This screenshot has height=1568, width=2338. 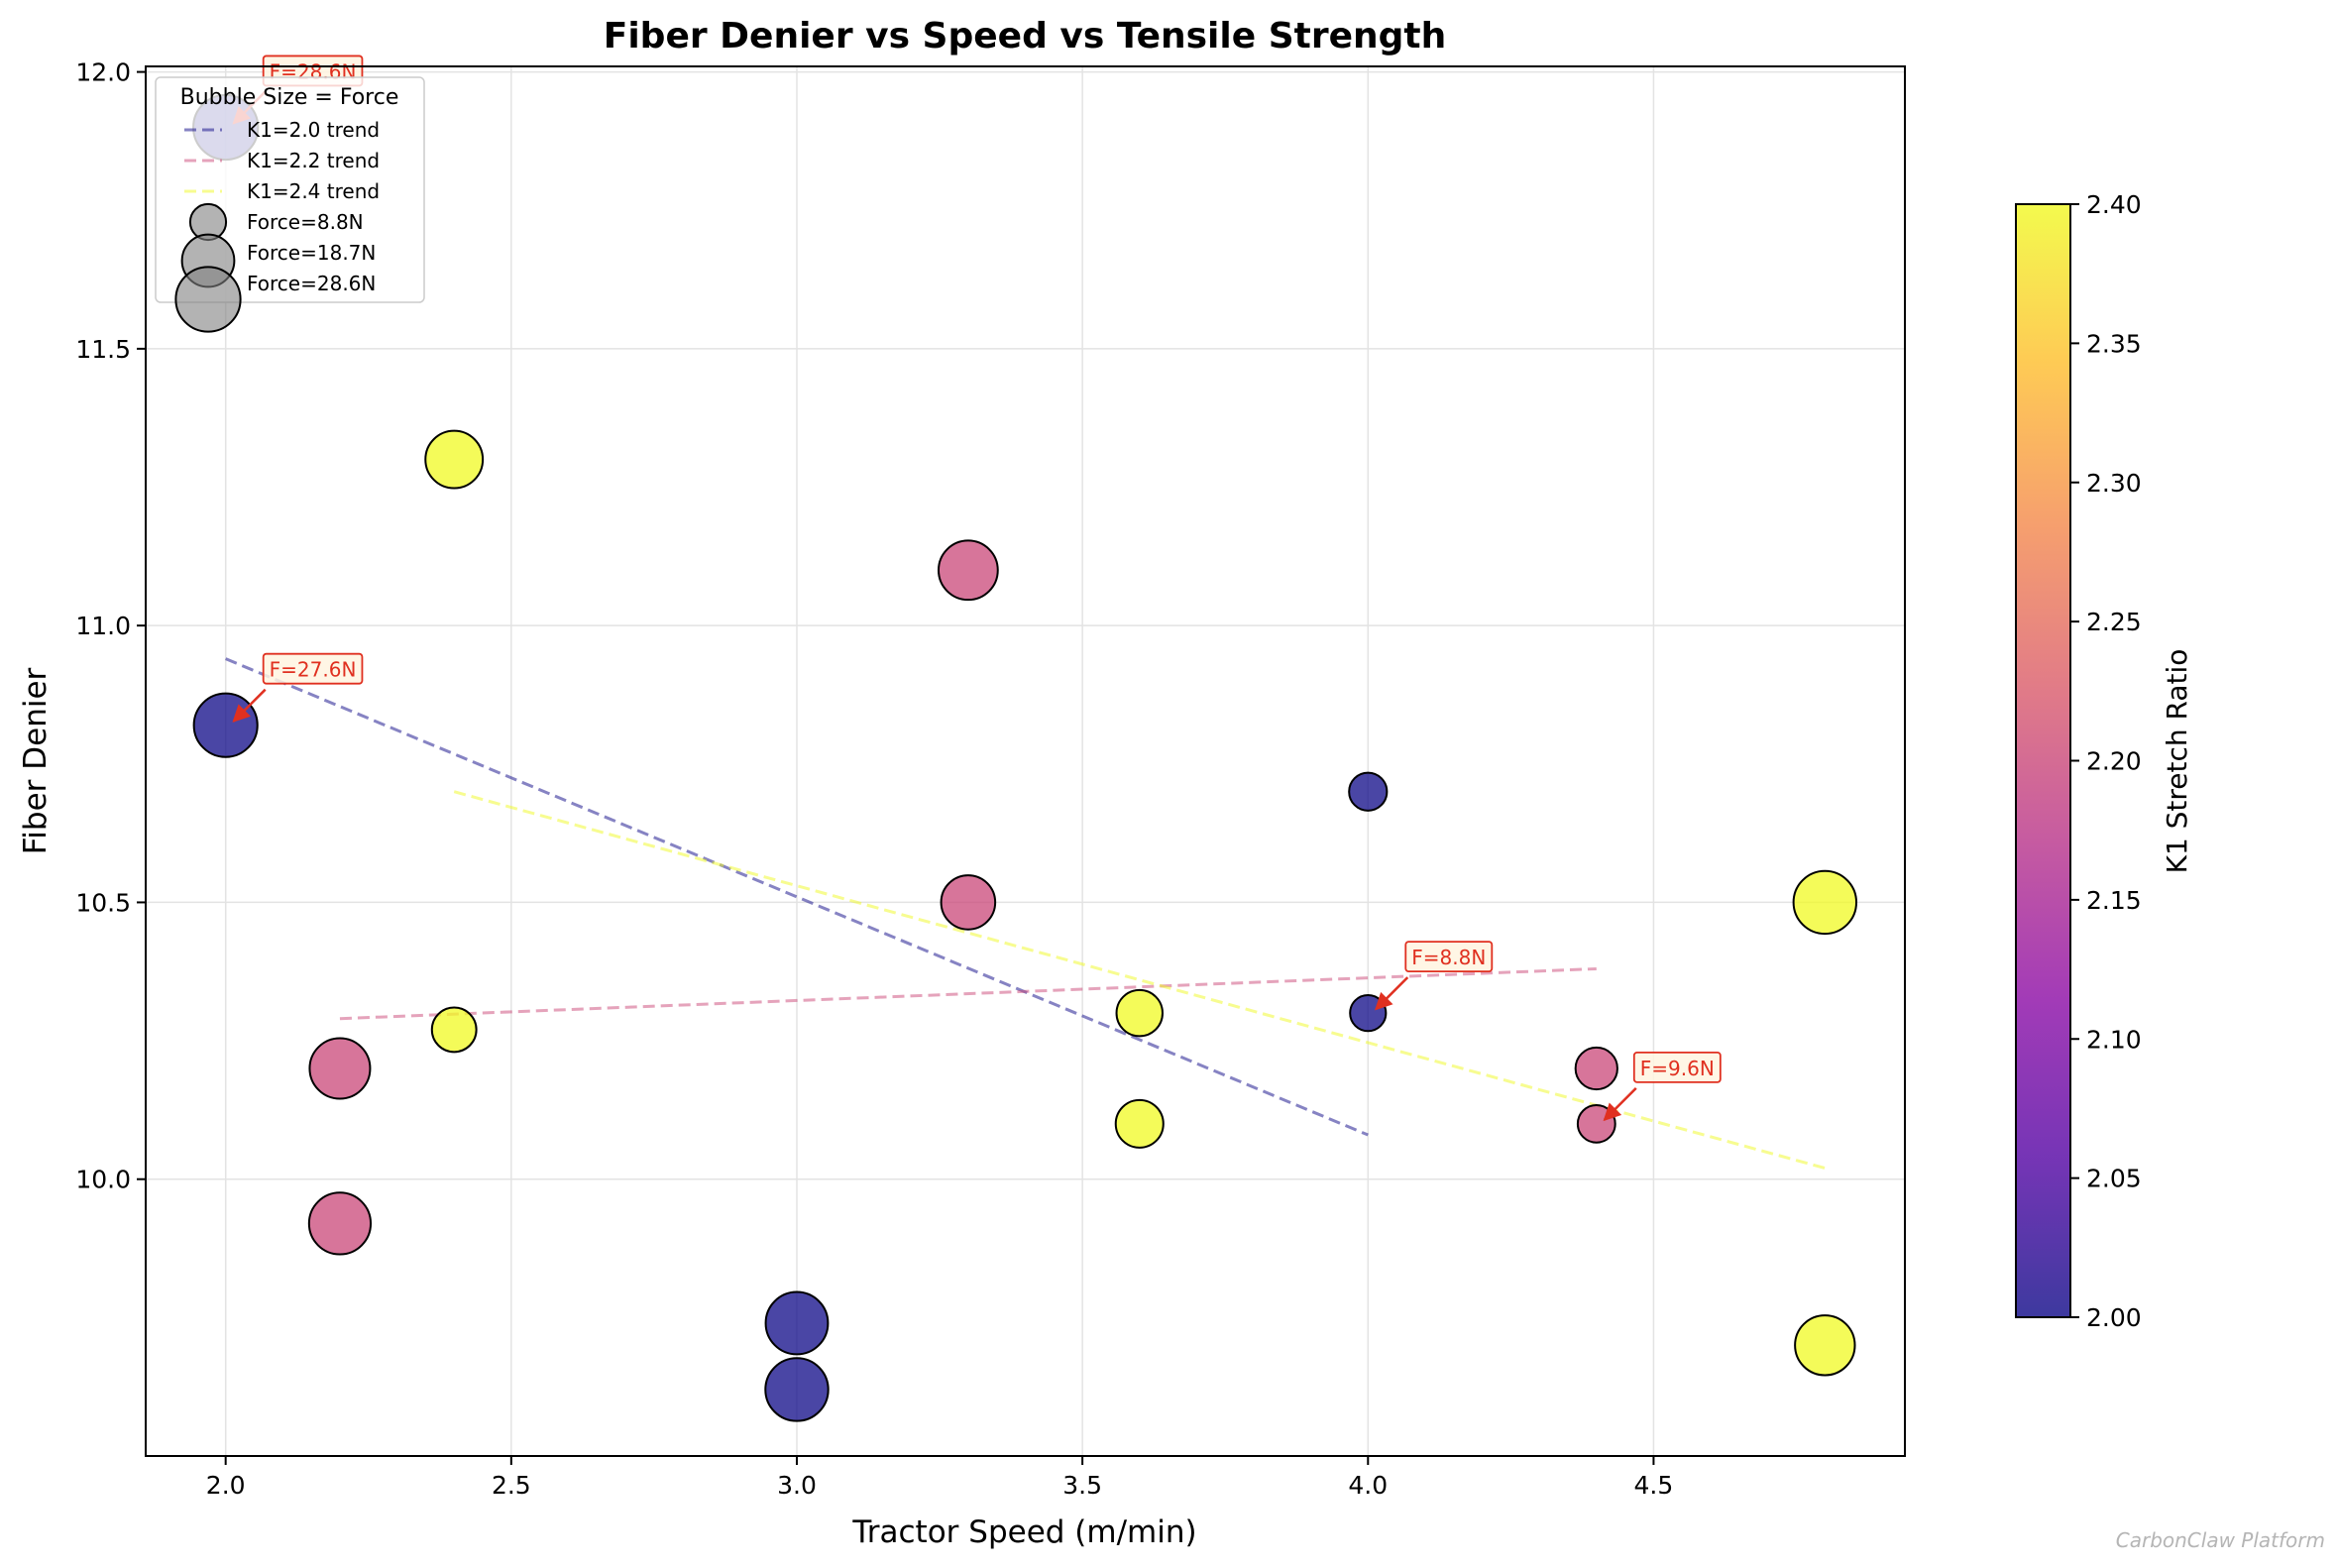 What do you see at coordinates (305, 222) in the screenshot?
I see `legend-entry-label: Force=8.8N` at bounding box center [305, 222].